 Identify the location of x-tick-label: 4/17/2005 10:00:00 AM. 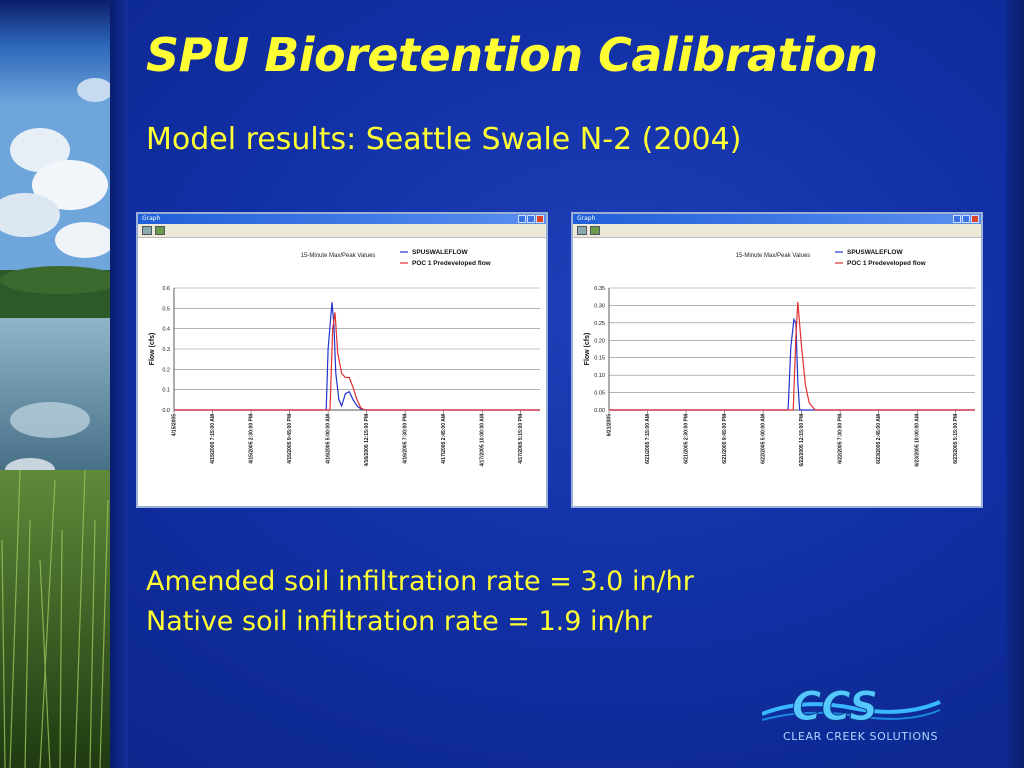
(483, 440).